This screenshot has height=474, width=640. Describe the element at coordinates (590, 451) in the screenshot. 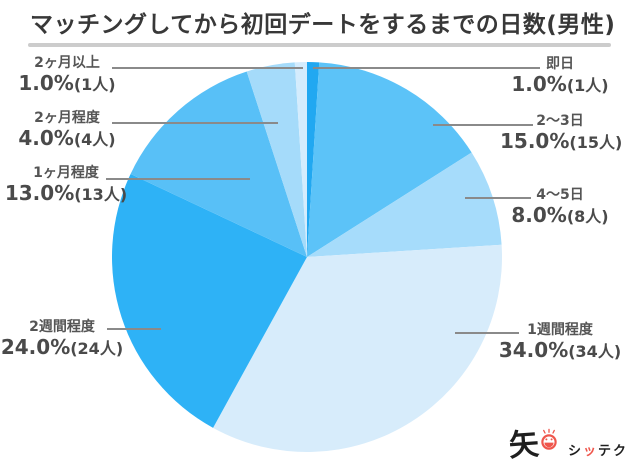

I see `brand-name-accent: ッ` at that location.